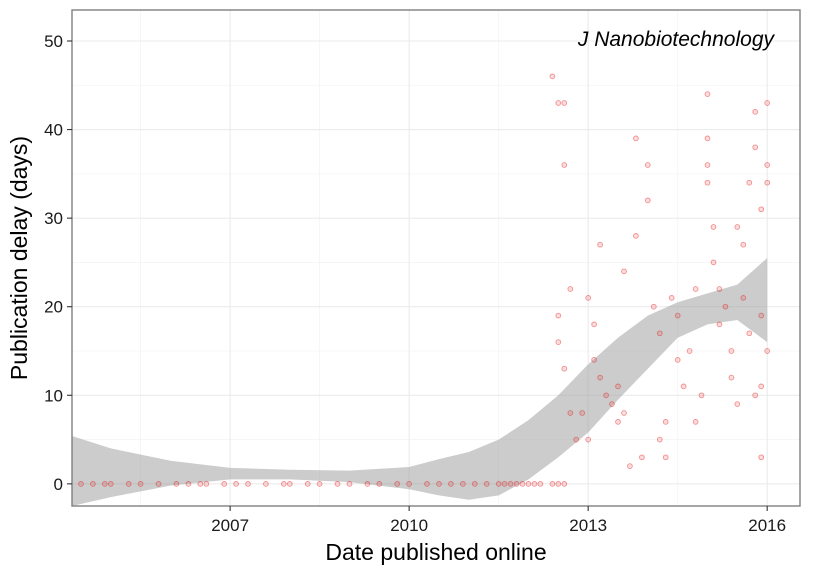 The height and width of the screenshot is (570, 825). Describe the element at coordinates (53, 395) in the screenshot. I see `y-tick-label: 10` at that location.